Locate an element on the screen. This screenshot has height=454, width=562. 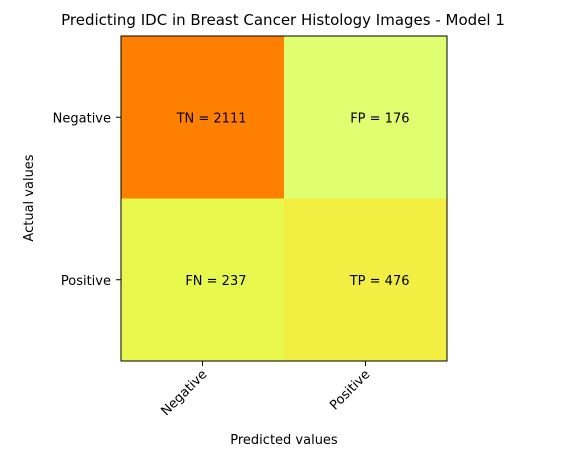
x-axis-ticks: Negative Positive is located at coordinates (265, 390).